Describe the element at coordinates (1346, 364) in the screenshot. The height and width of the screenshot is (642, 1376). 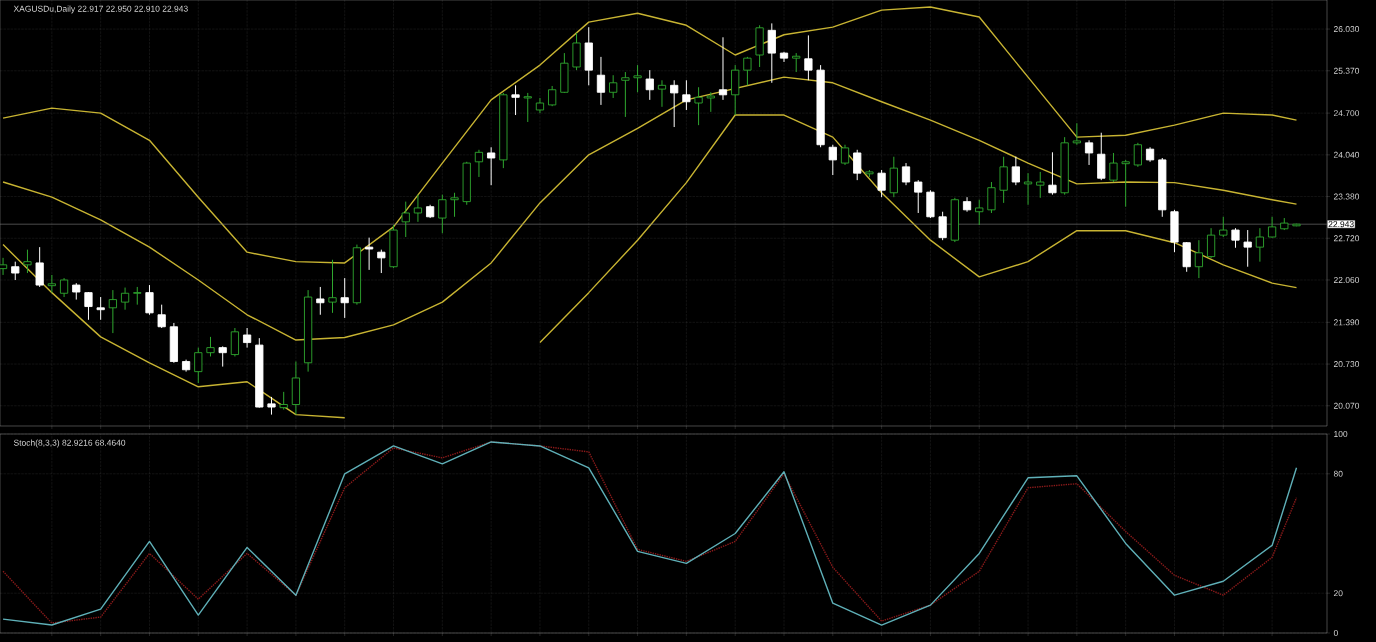
I see `y-tick-label: 20.730` at that location.